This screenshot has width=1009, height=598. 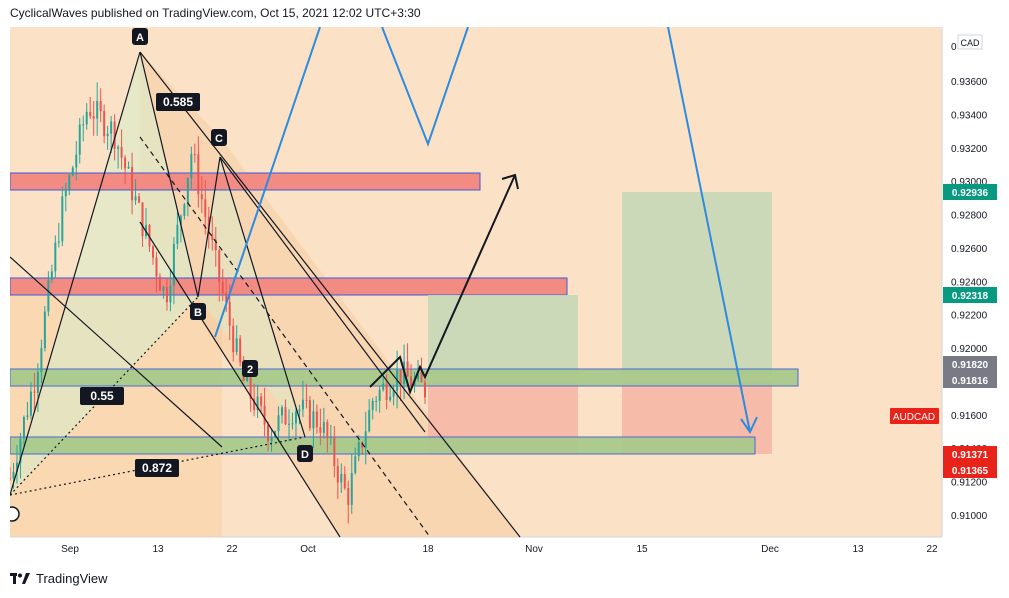 I want to click on pattern-leg-ab, so click(x=169, y=174).